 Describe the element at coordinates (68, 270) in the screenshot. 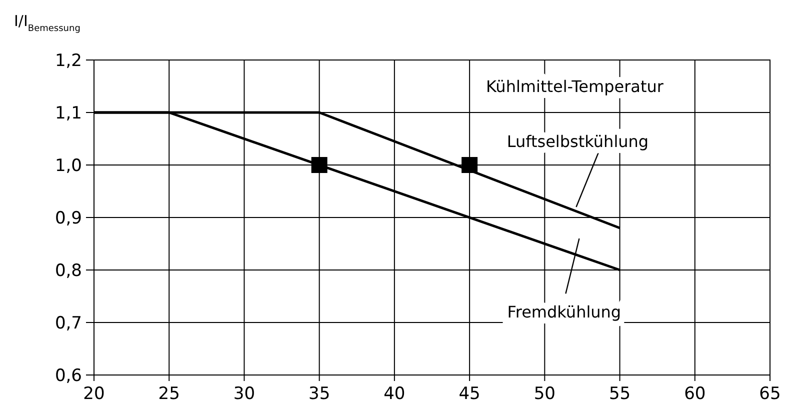

I see `y-tick-label: 0,8` at that location.